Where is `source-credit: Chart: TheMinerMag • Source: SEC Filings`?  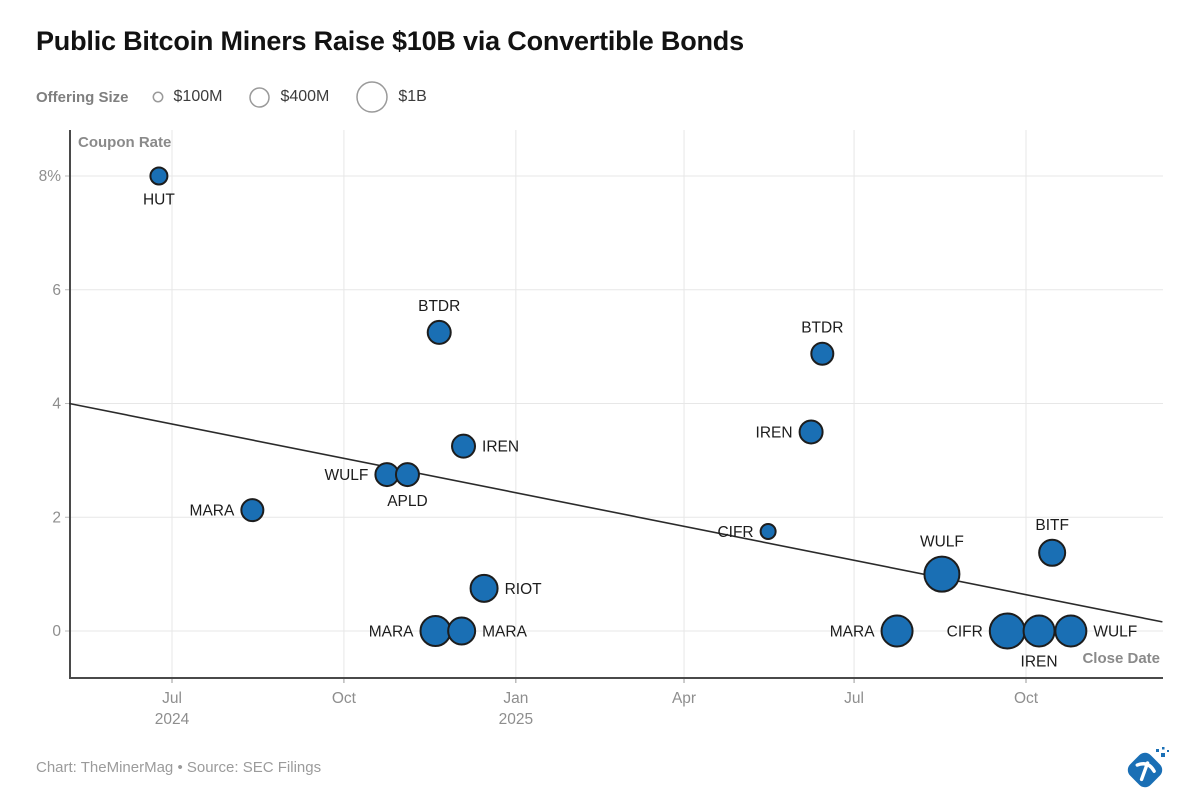 source-credit: Chart: TheMinerMag • Source: SEC Filings is located at coordinates (179, 767).